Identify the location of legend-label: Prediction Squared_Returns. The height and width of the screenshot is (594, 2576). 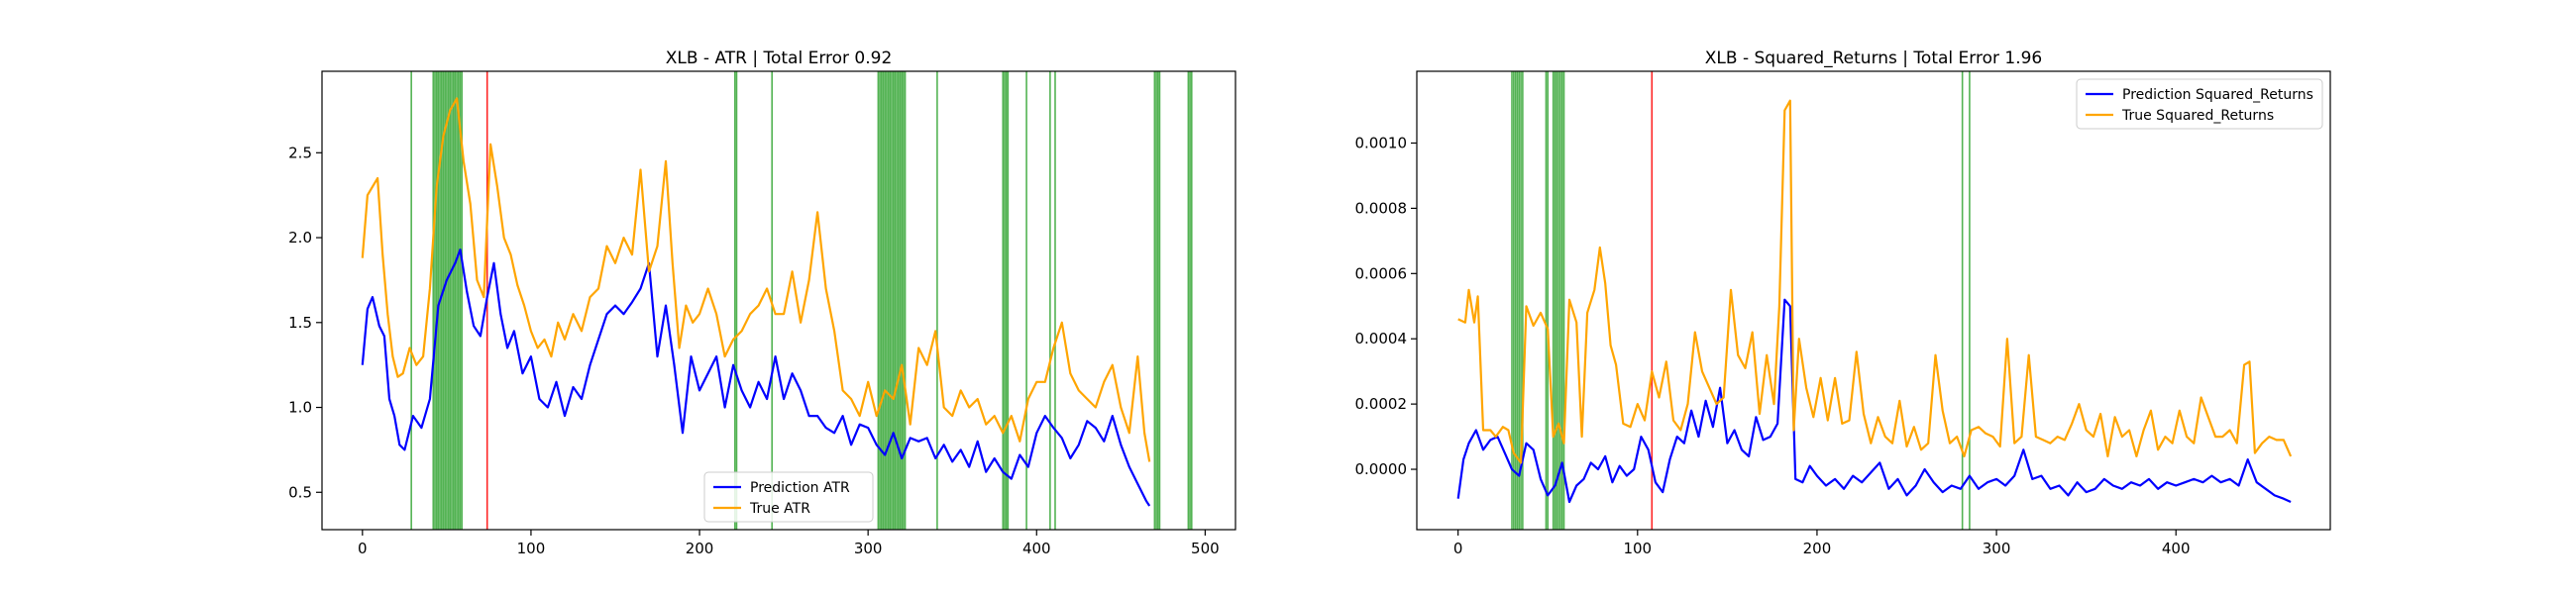
(2217, 95).